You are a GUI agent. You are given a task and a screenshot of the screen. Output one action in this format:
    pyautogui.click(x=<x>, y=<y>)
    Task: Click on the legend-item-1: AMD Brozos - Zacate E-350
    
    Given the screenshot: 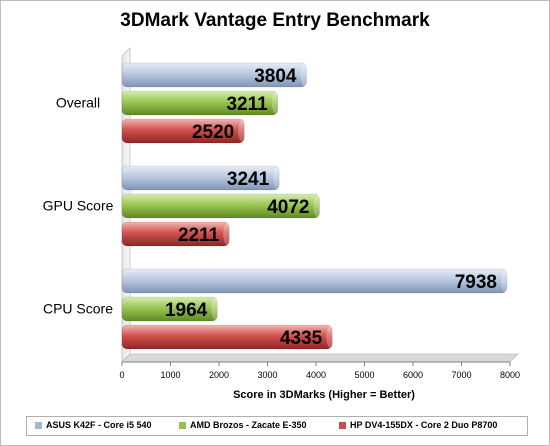 What is the action you would take?
    pyautogui.click(x=243, y=425)
    